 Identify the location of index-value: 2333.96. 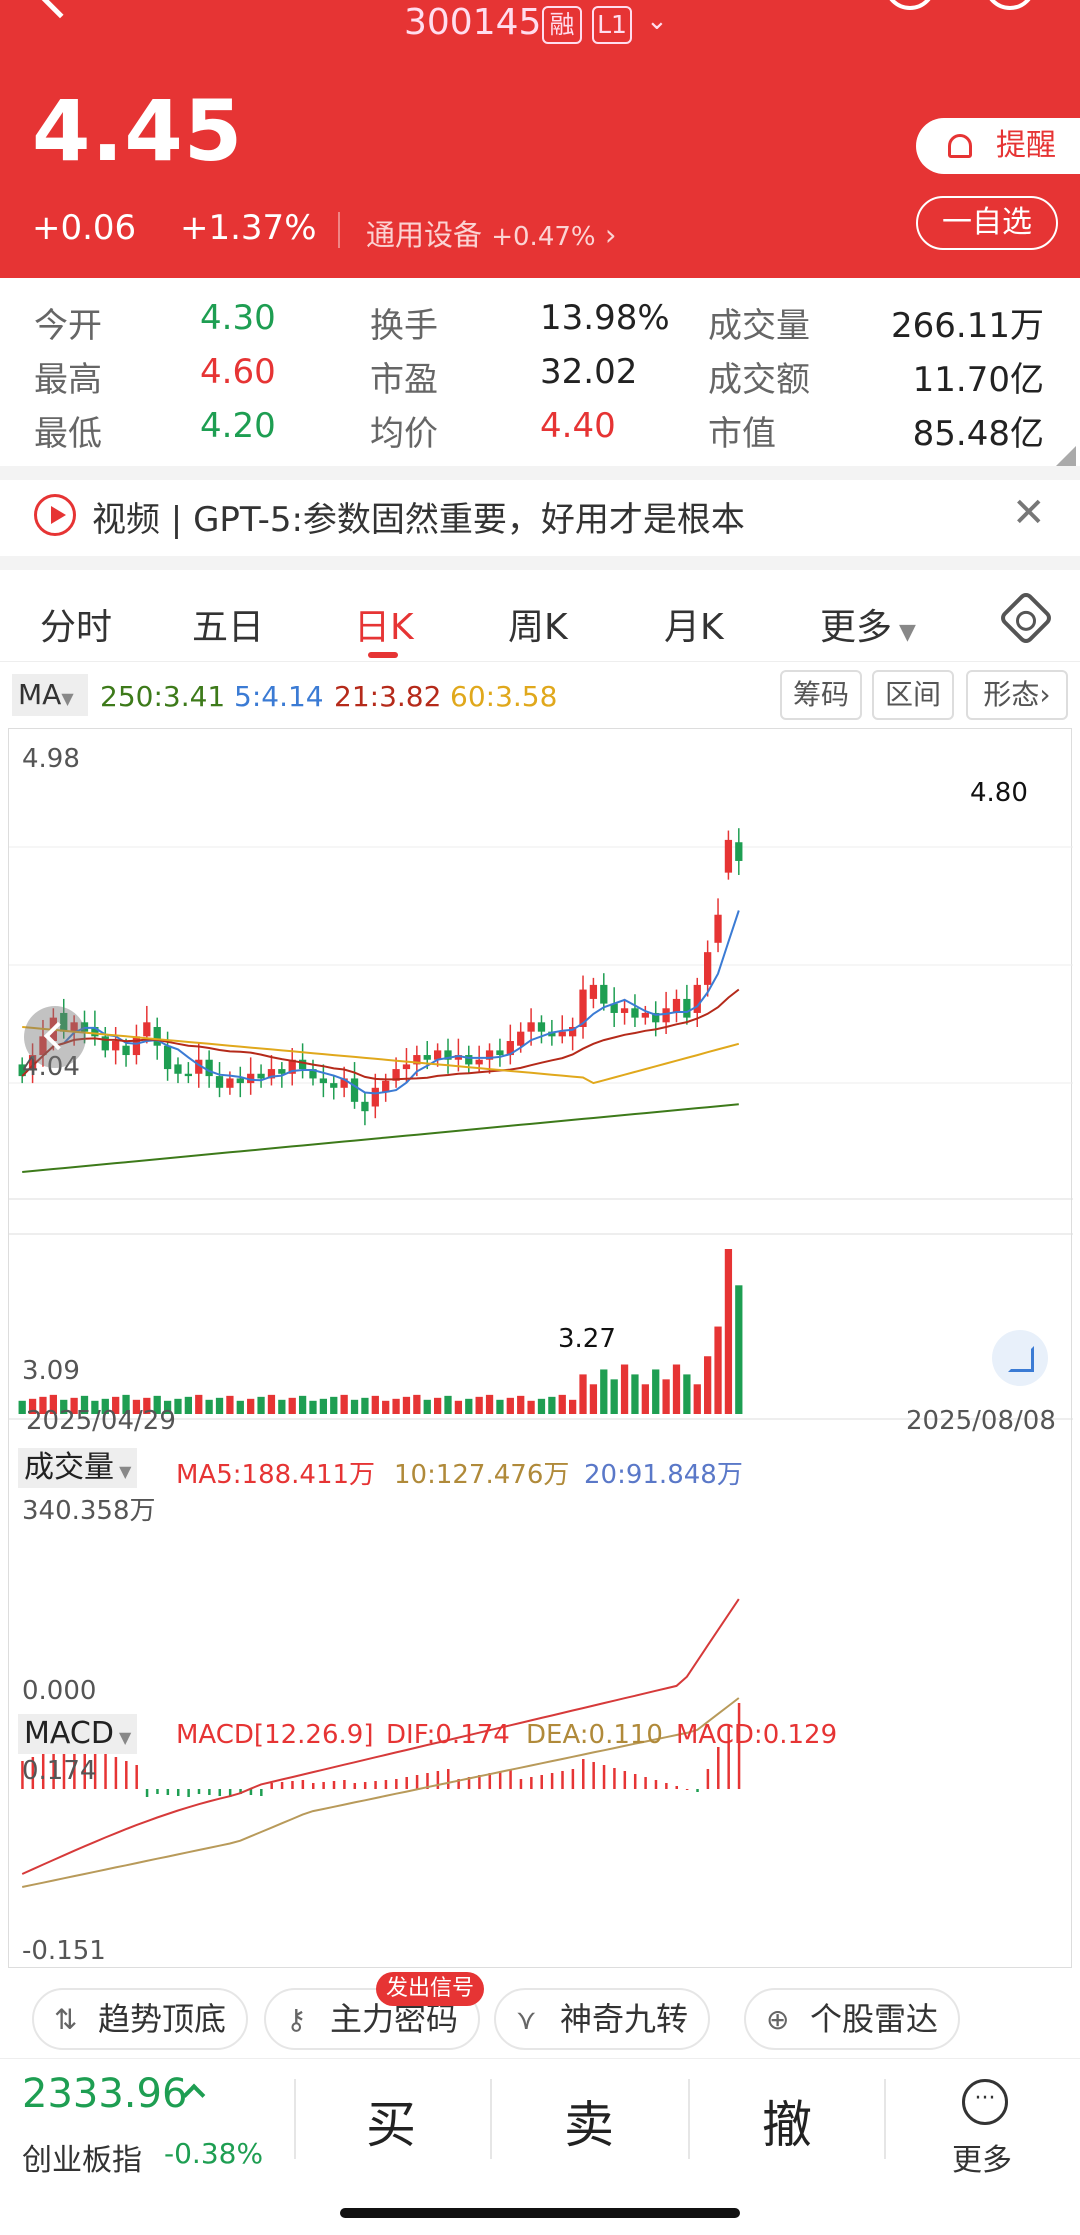
(105, 2094).